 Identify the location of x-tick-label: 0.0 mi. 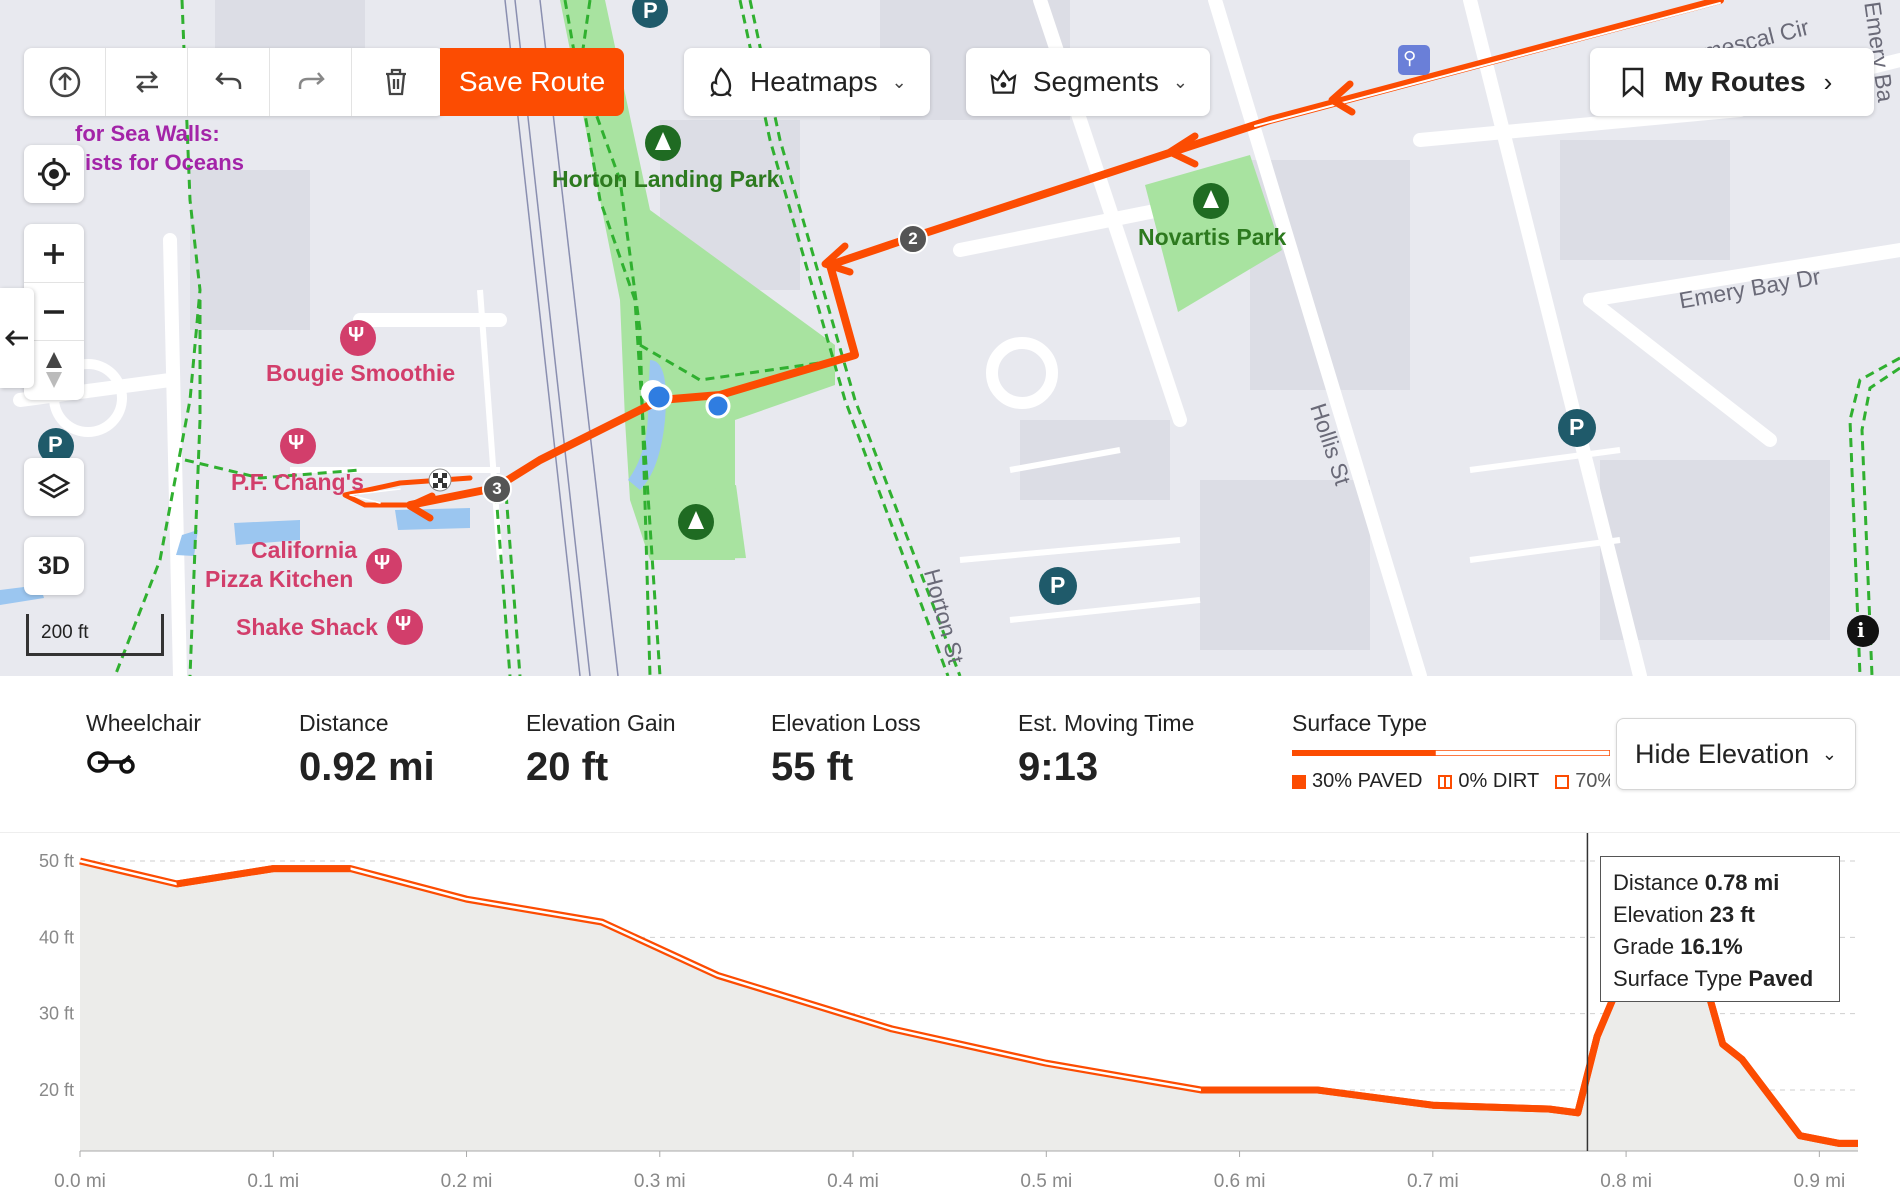
(80, 1181).